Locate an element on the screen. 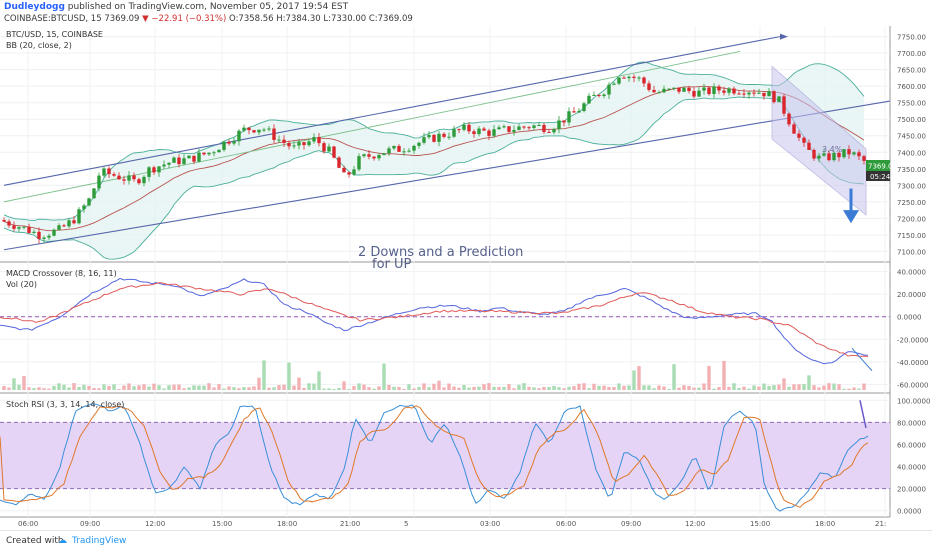  stoch-label: Stoch RSI (3, 3, 14, 14, close) is located at coordinates (65, 404).